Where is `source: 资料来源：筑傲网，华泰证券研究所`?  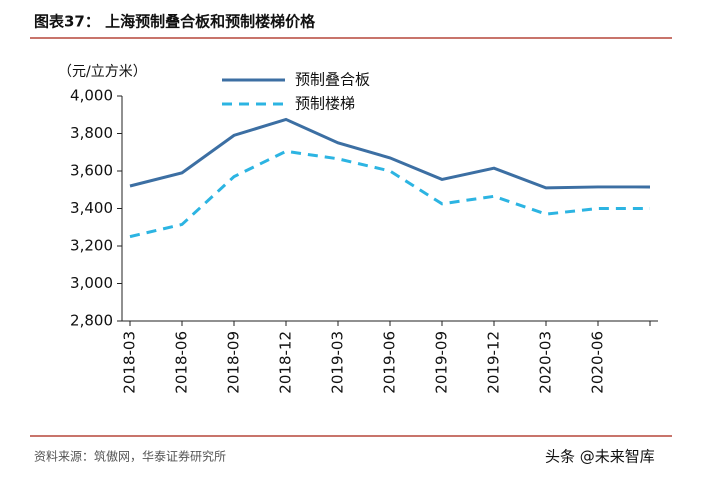 source: 资料来源：筑傲网，华泰证券研究所 is located at coordinates (130, 456).